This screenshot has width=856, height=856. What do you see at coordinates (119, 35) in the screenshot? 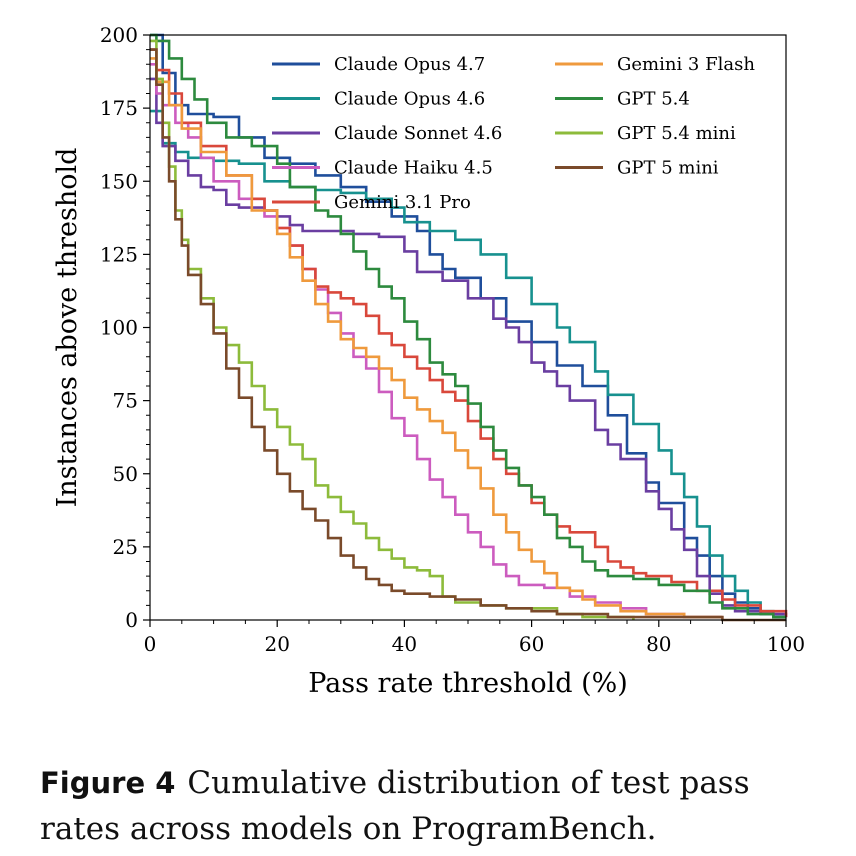
I see `y-tick-label: 200` at bounding box center [119, 35].